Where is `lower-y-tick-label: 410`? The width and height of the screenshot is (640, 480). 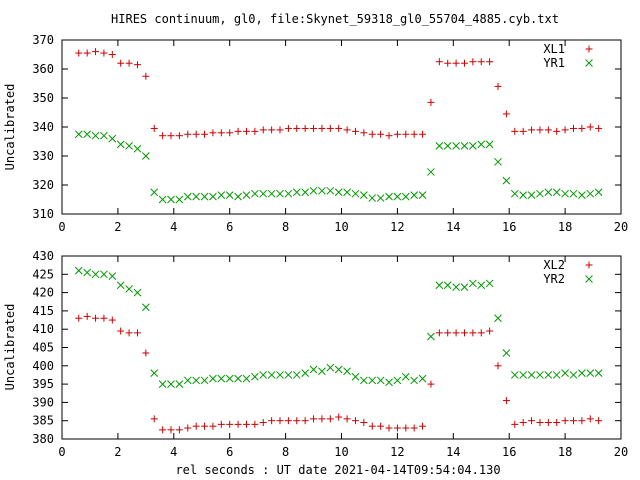 lower-y-tick-label: 410 is located at coordinates (43, 329).